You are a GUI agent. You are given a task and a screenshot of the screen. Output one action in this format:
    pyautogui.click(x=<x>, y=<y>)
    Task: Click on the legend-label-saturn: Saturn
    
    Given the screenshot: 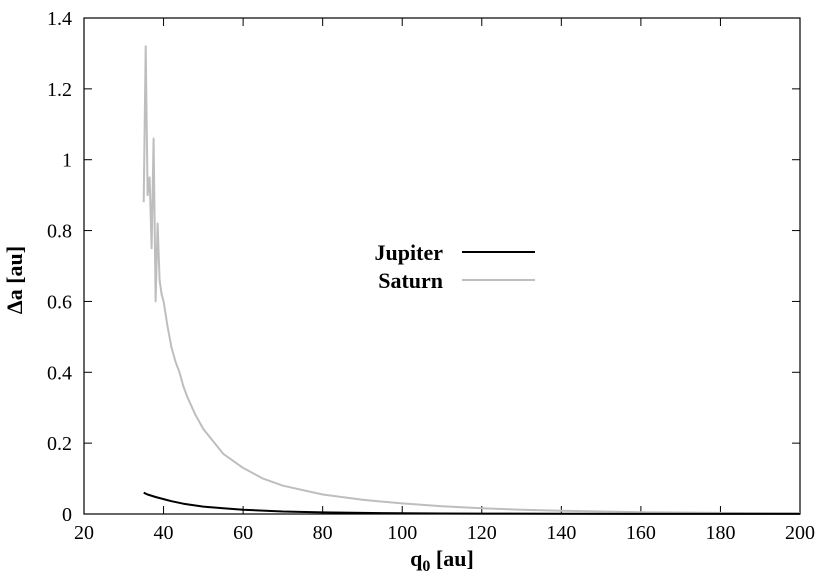 What is the action you would take?
    pyautogui.click(x=410, y=280)
    